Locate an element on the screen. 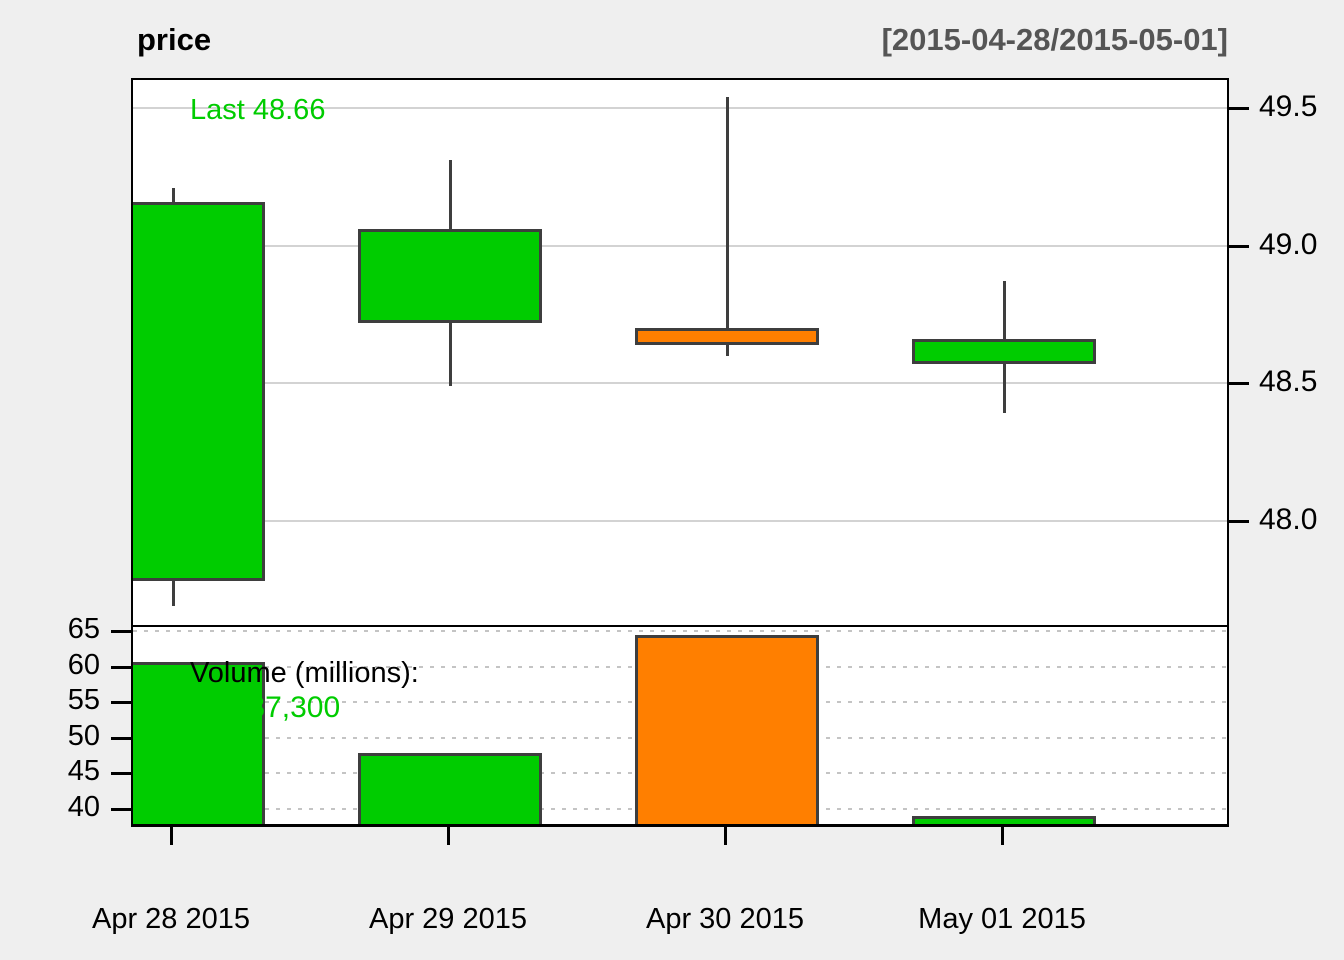 This screenshot has width=1344, height=960. date-range-label: [2015-04-28/2015-05-01] is located at coordinates (1054, 39).